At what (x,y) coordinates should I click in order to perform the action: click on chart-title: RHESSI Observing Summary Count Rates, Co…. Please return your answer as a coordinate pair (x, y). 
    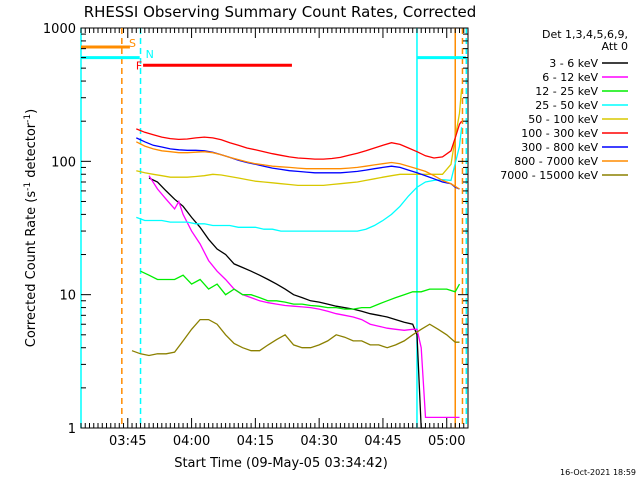
    Looking at the image, I should click on (280, 12).